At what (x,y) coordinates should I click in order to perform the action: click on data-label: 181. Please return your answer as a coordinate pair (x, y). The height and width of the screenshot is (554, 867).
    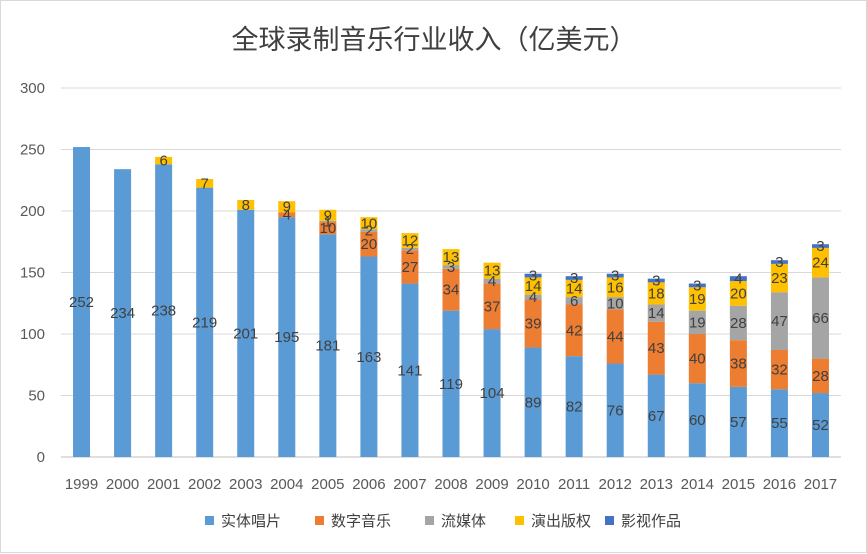
    Looking at the image, I should click on (327, 346).